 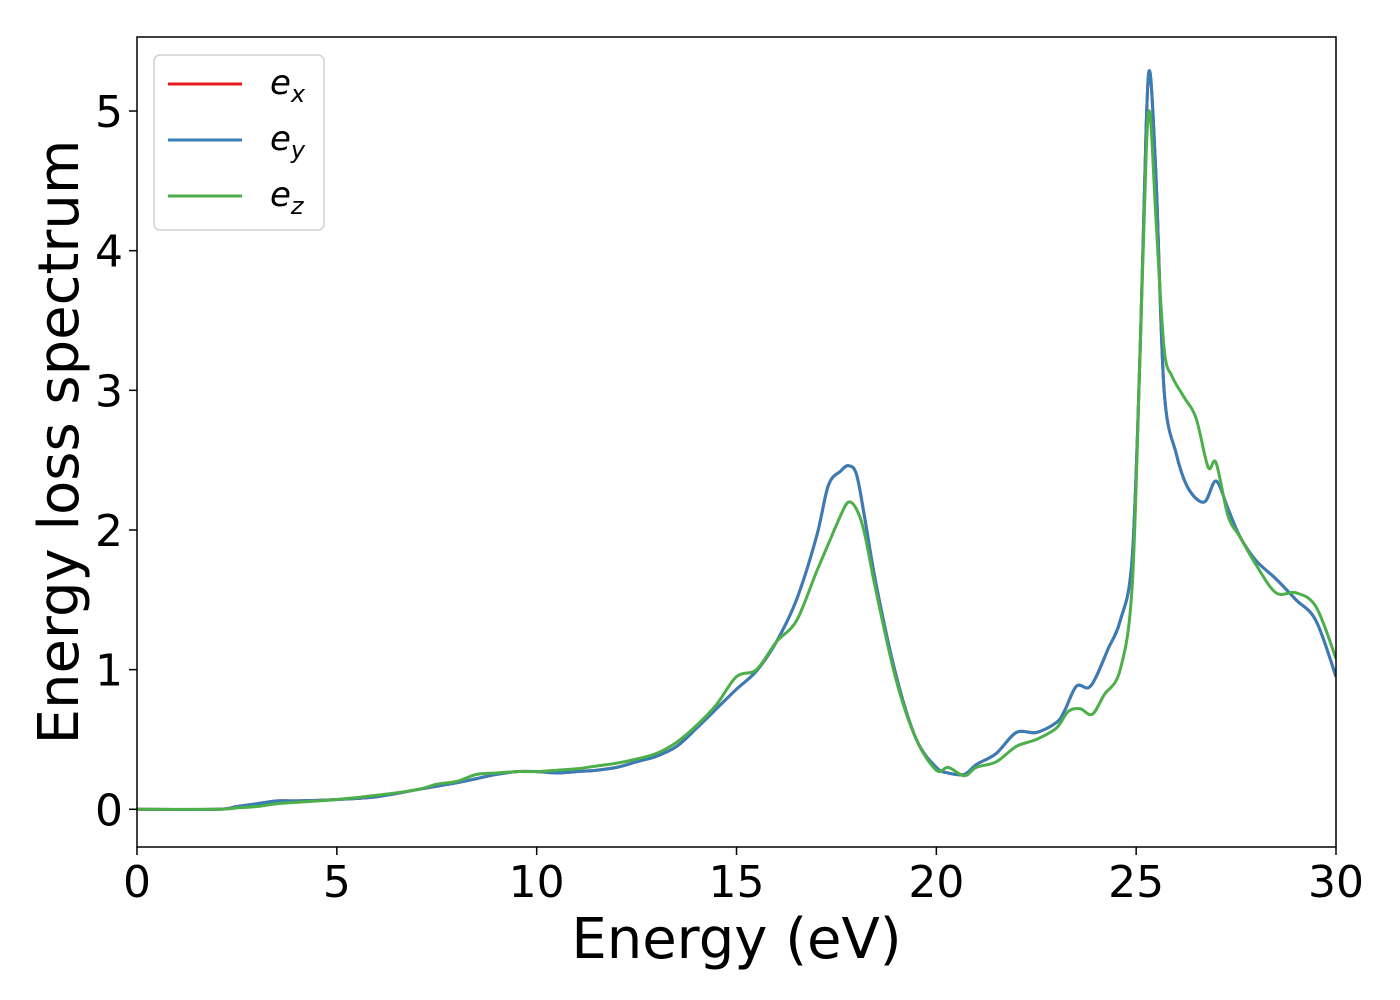 I want to click on x-tick-label: 20, so click(x=936, y=882).